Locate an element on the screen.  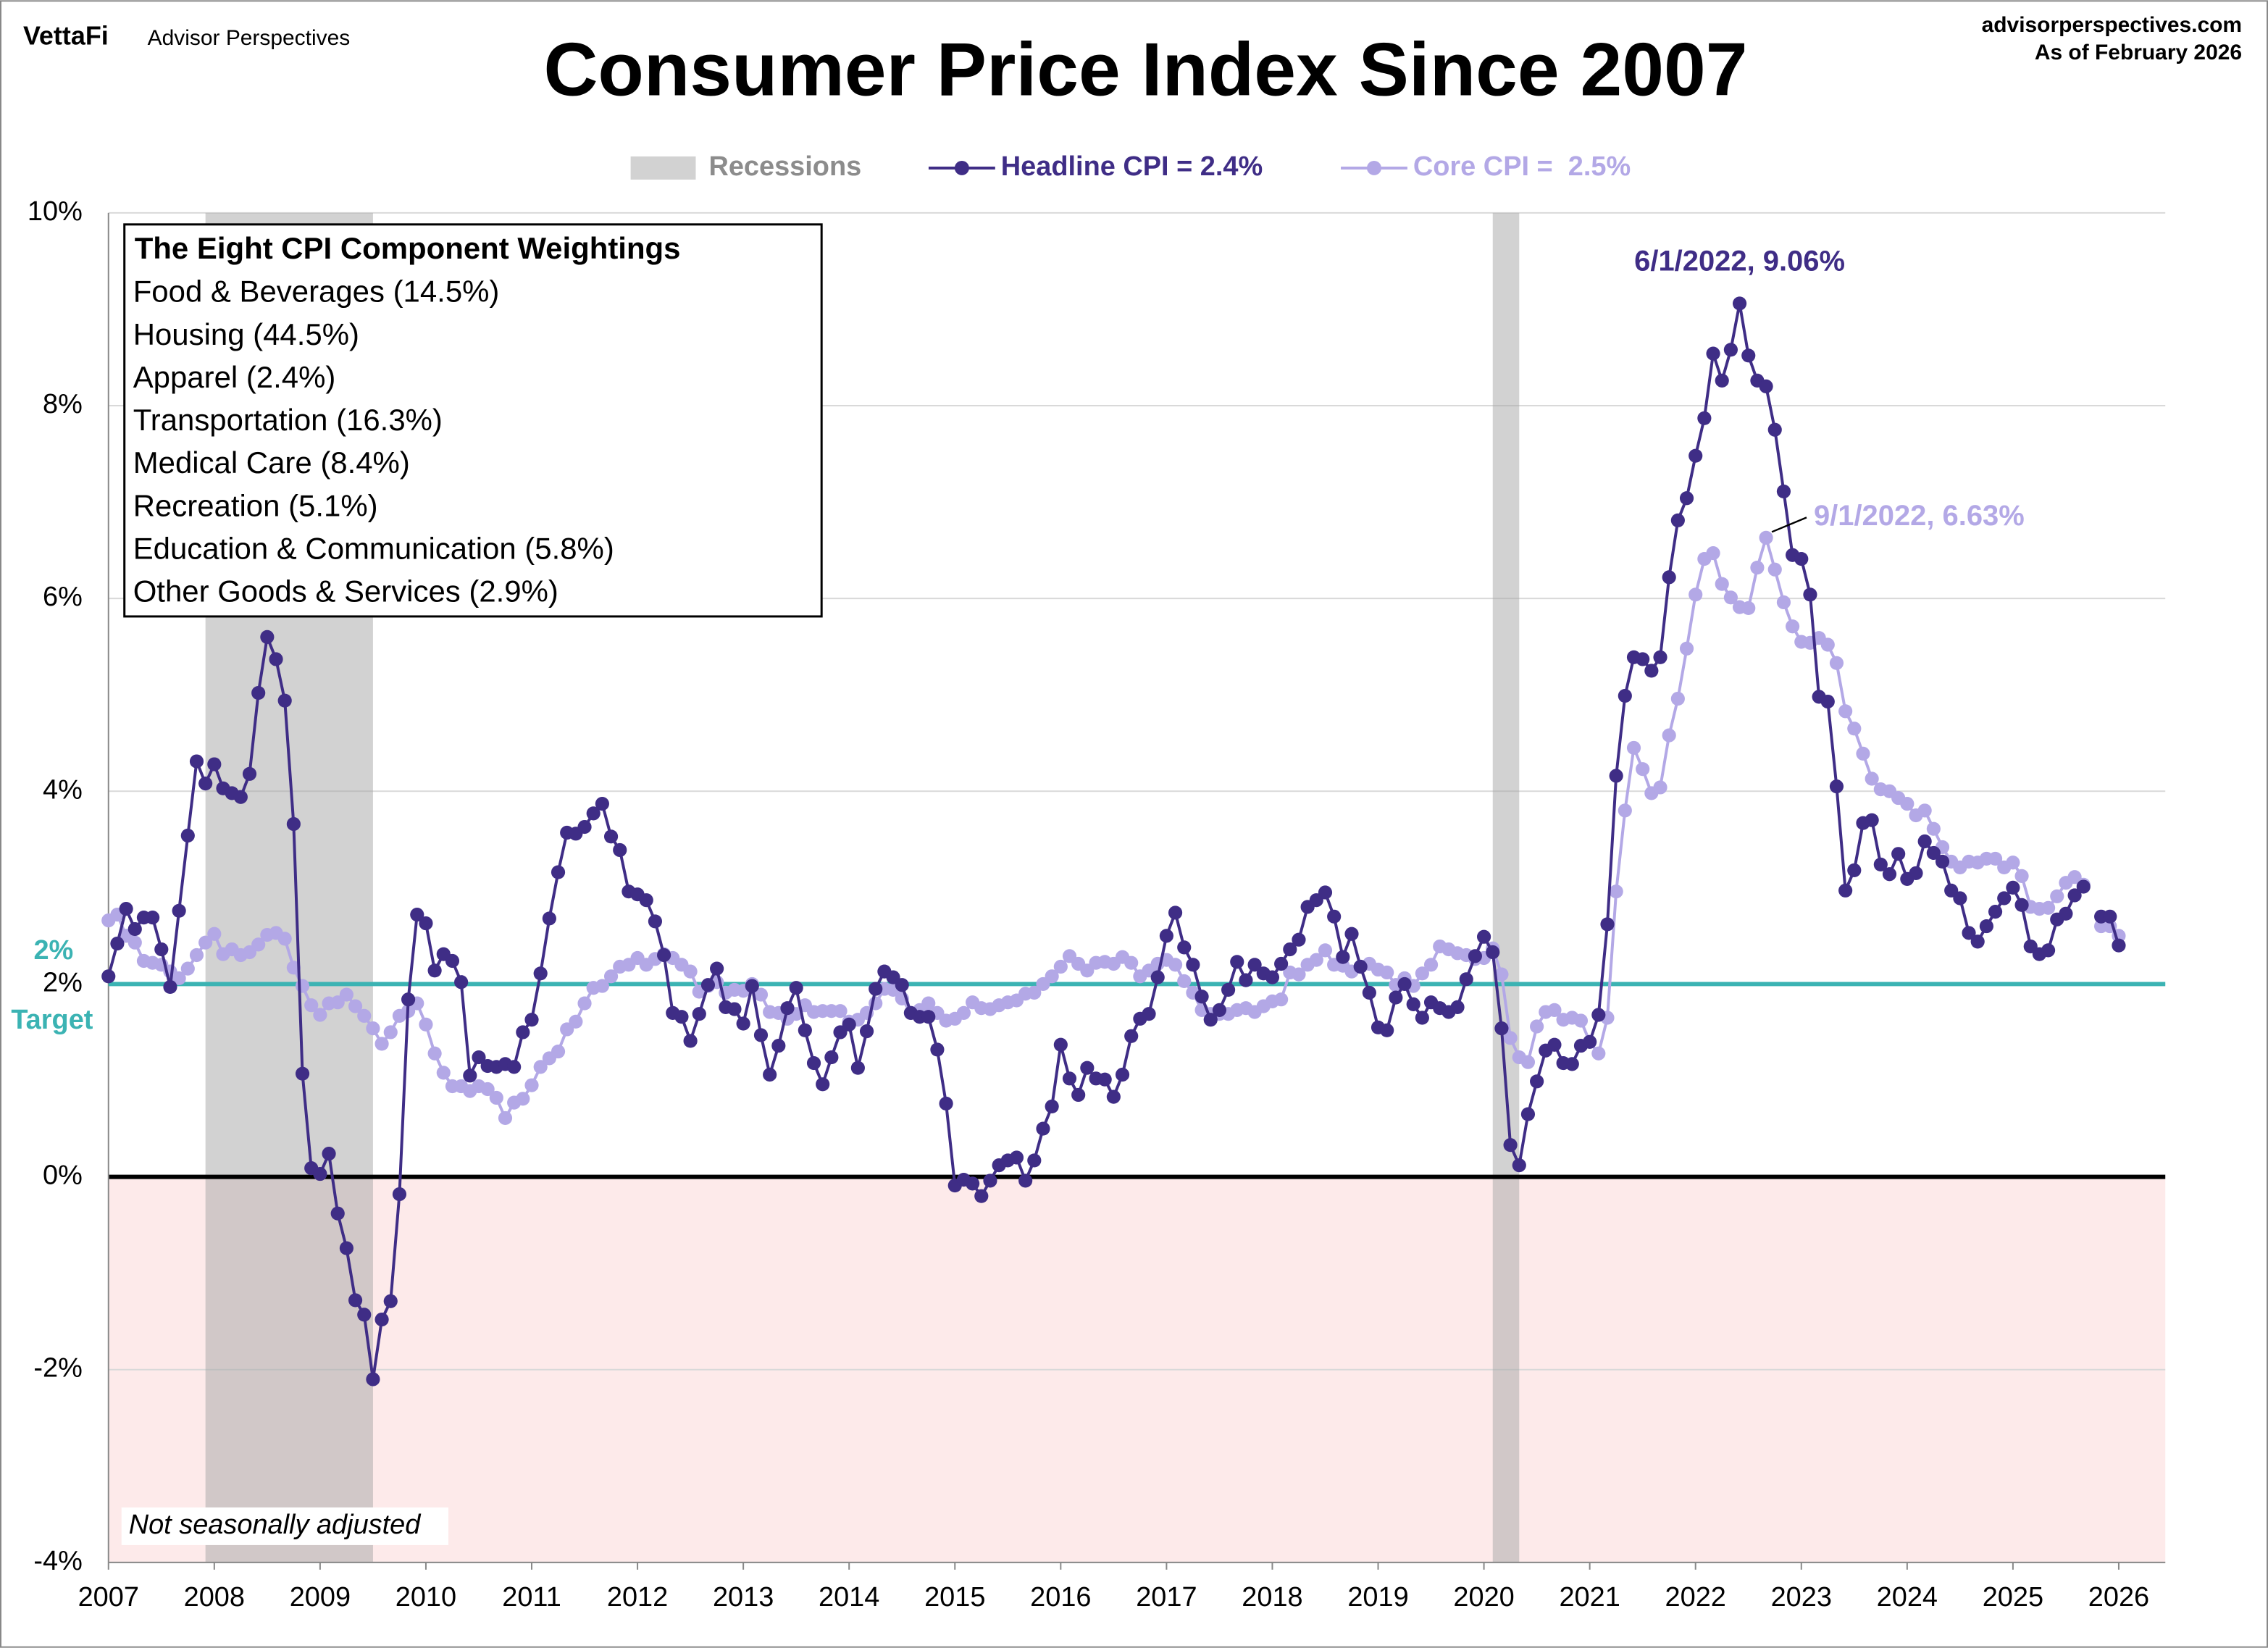
weightings-box is located at coordinates (473, 420).